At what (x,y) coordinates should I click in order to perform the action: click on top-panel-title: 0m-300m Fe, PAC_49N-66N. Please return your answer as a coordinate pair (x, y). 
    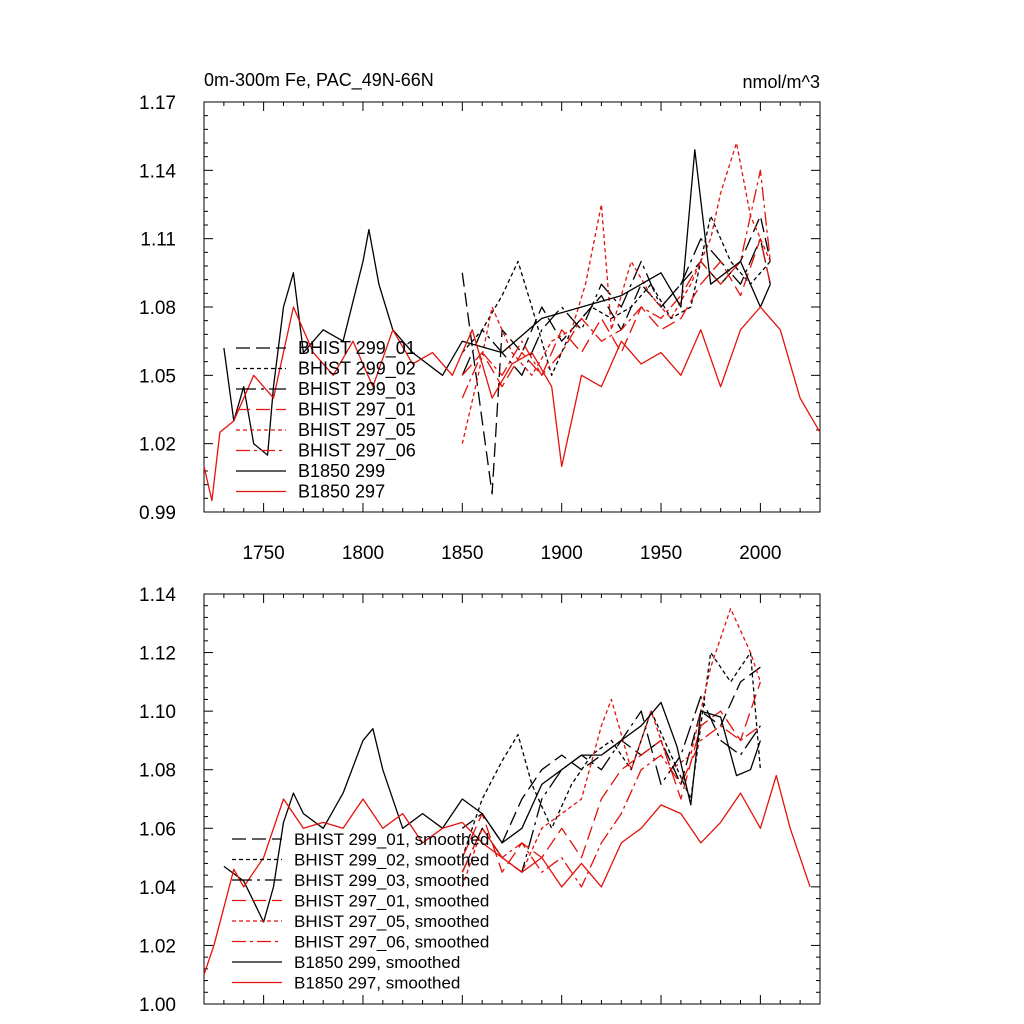
    Looking at the image, I should click on (319, 80).